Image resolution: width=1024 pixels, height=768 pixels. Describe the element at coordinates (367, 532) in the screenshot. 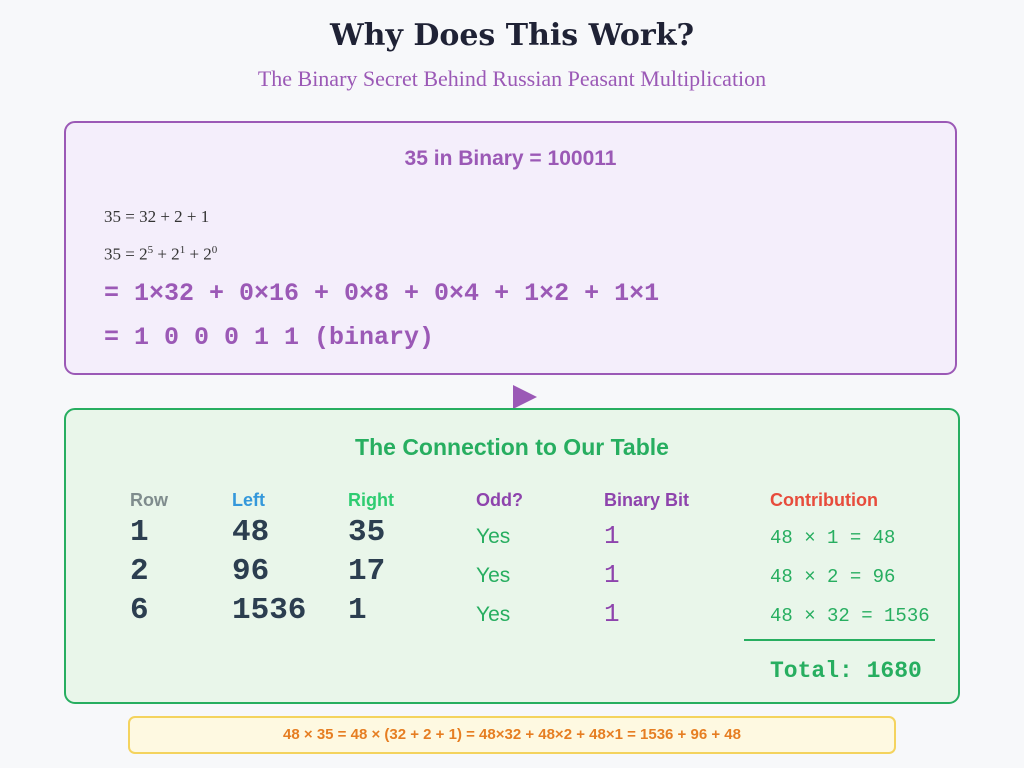

I see `table-right-value: 35` at that location.